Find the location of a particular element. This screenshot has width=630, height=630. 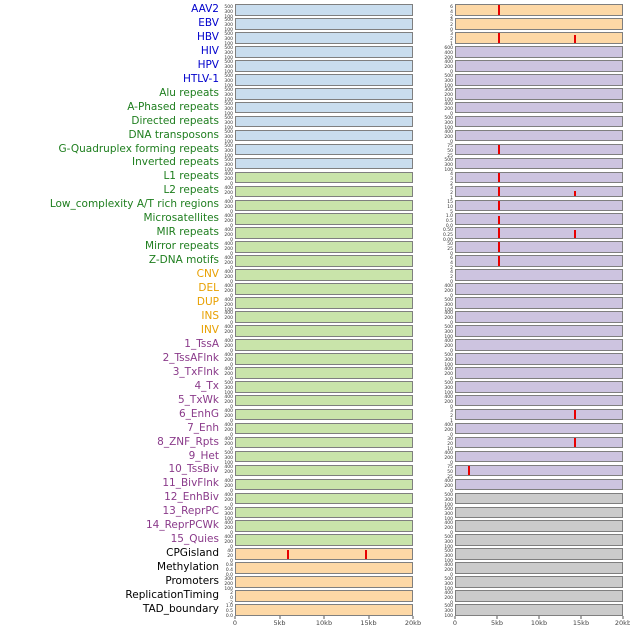

track-row: 9_Het 500 300 100 400 200 0 is located at coordinates (315, 458).